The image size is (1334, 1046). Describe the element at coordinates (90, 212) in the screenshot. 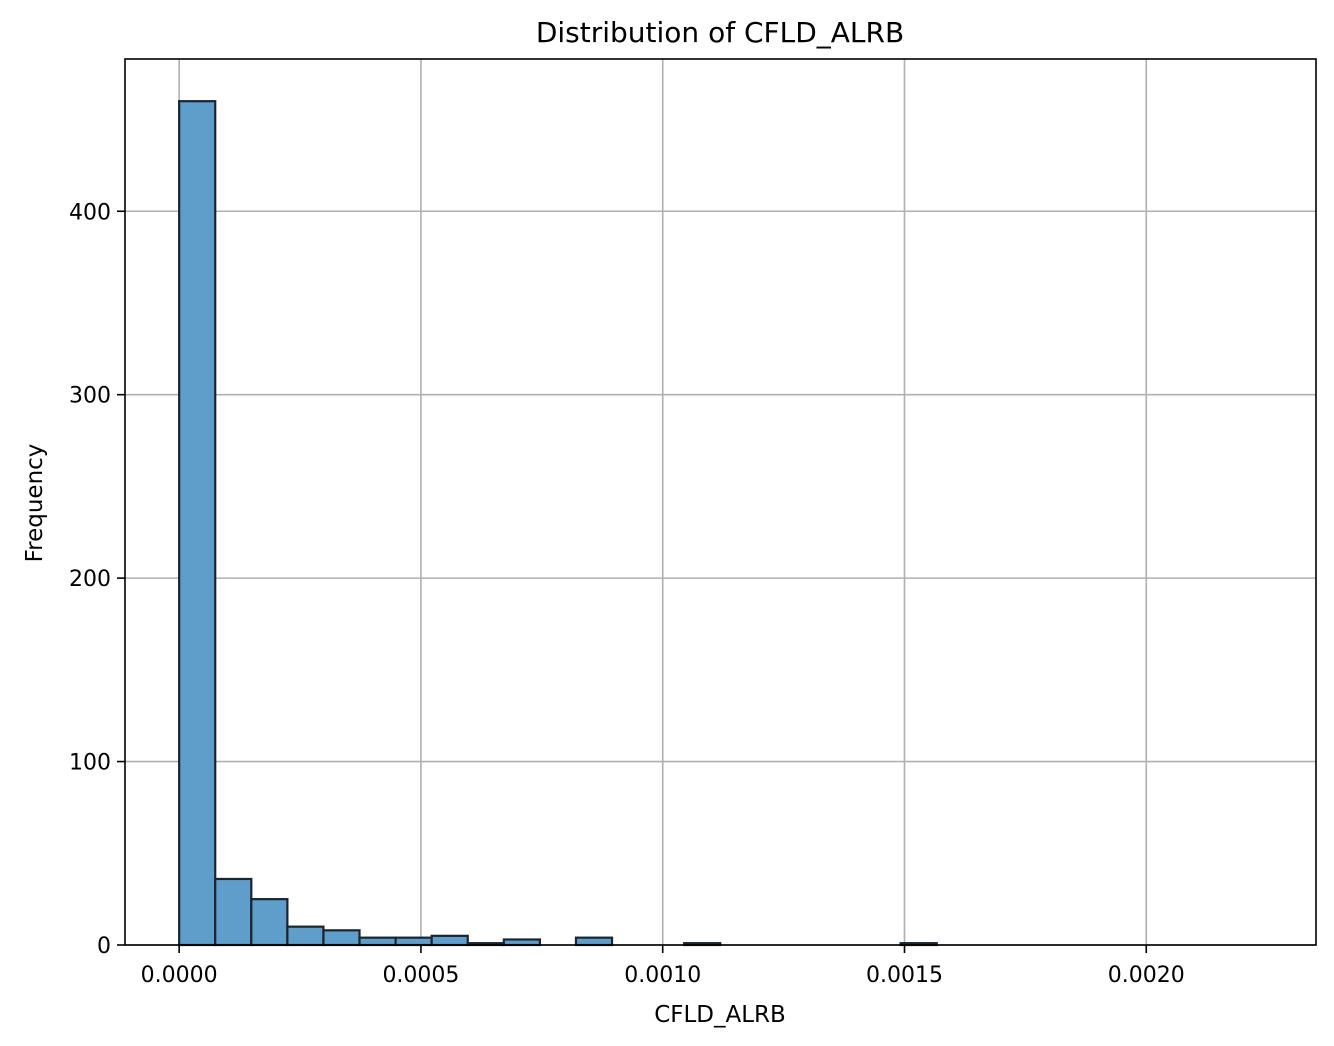

I see `y-tick-label: 400` at that location.